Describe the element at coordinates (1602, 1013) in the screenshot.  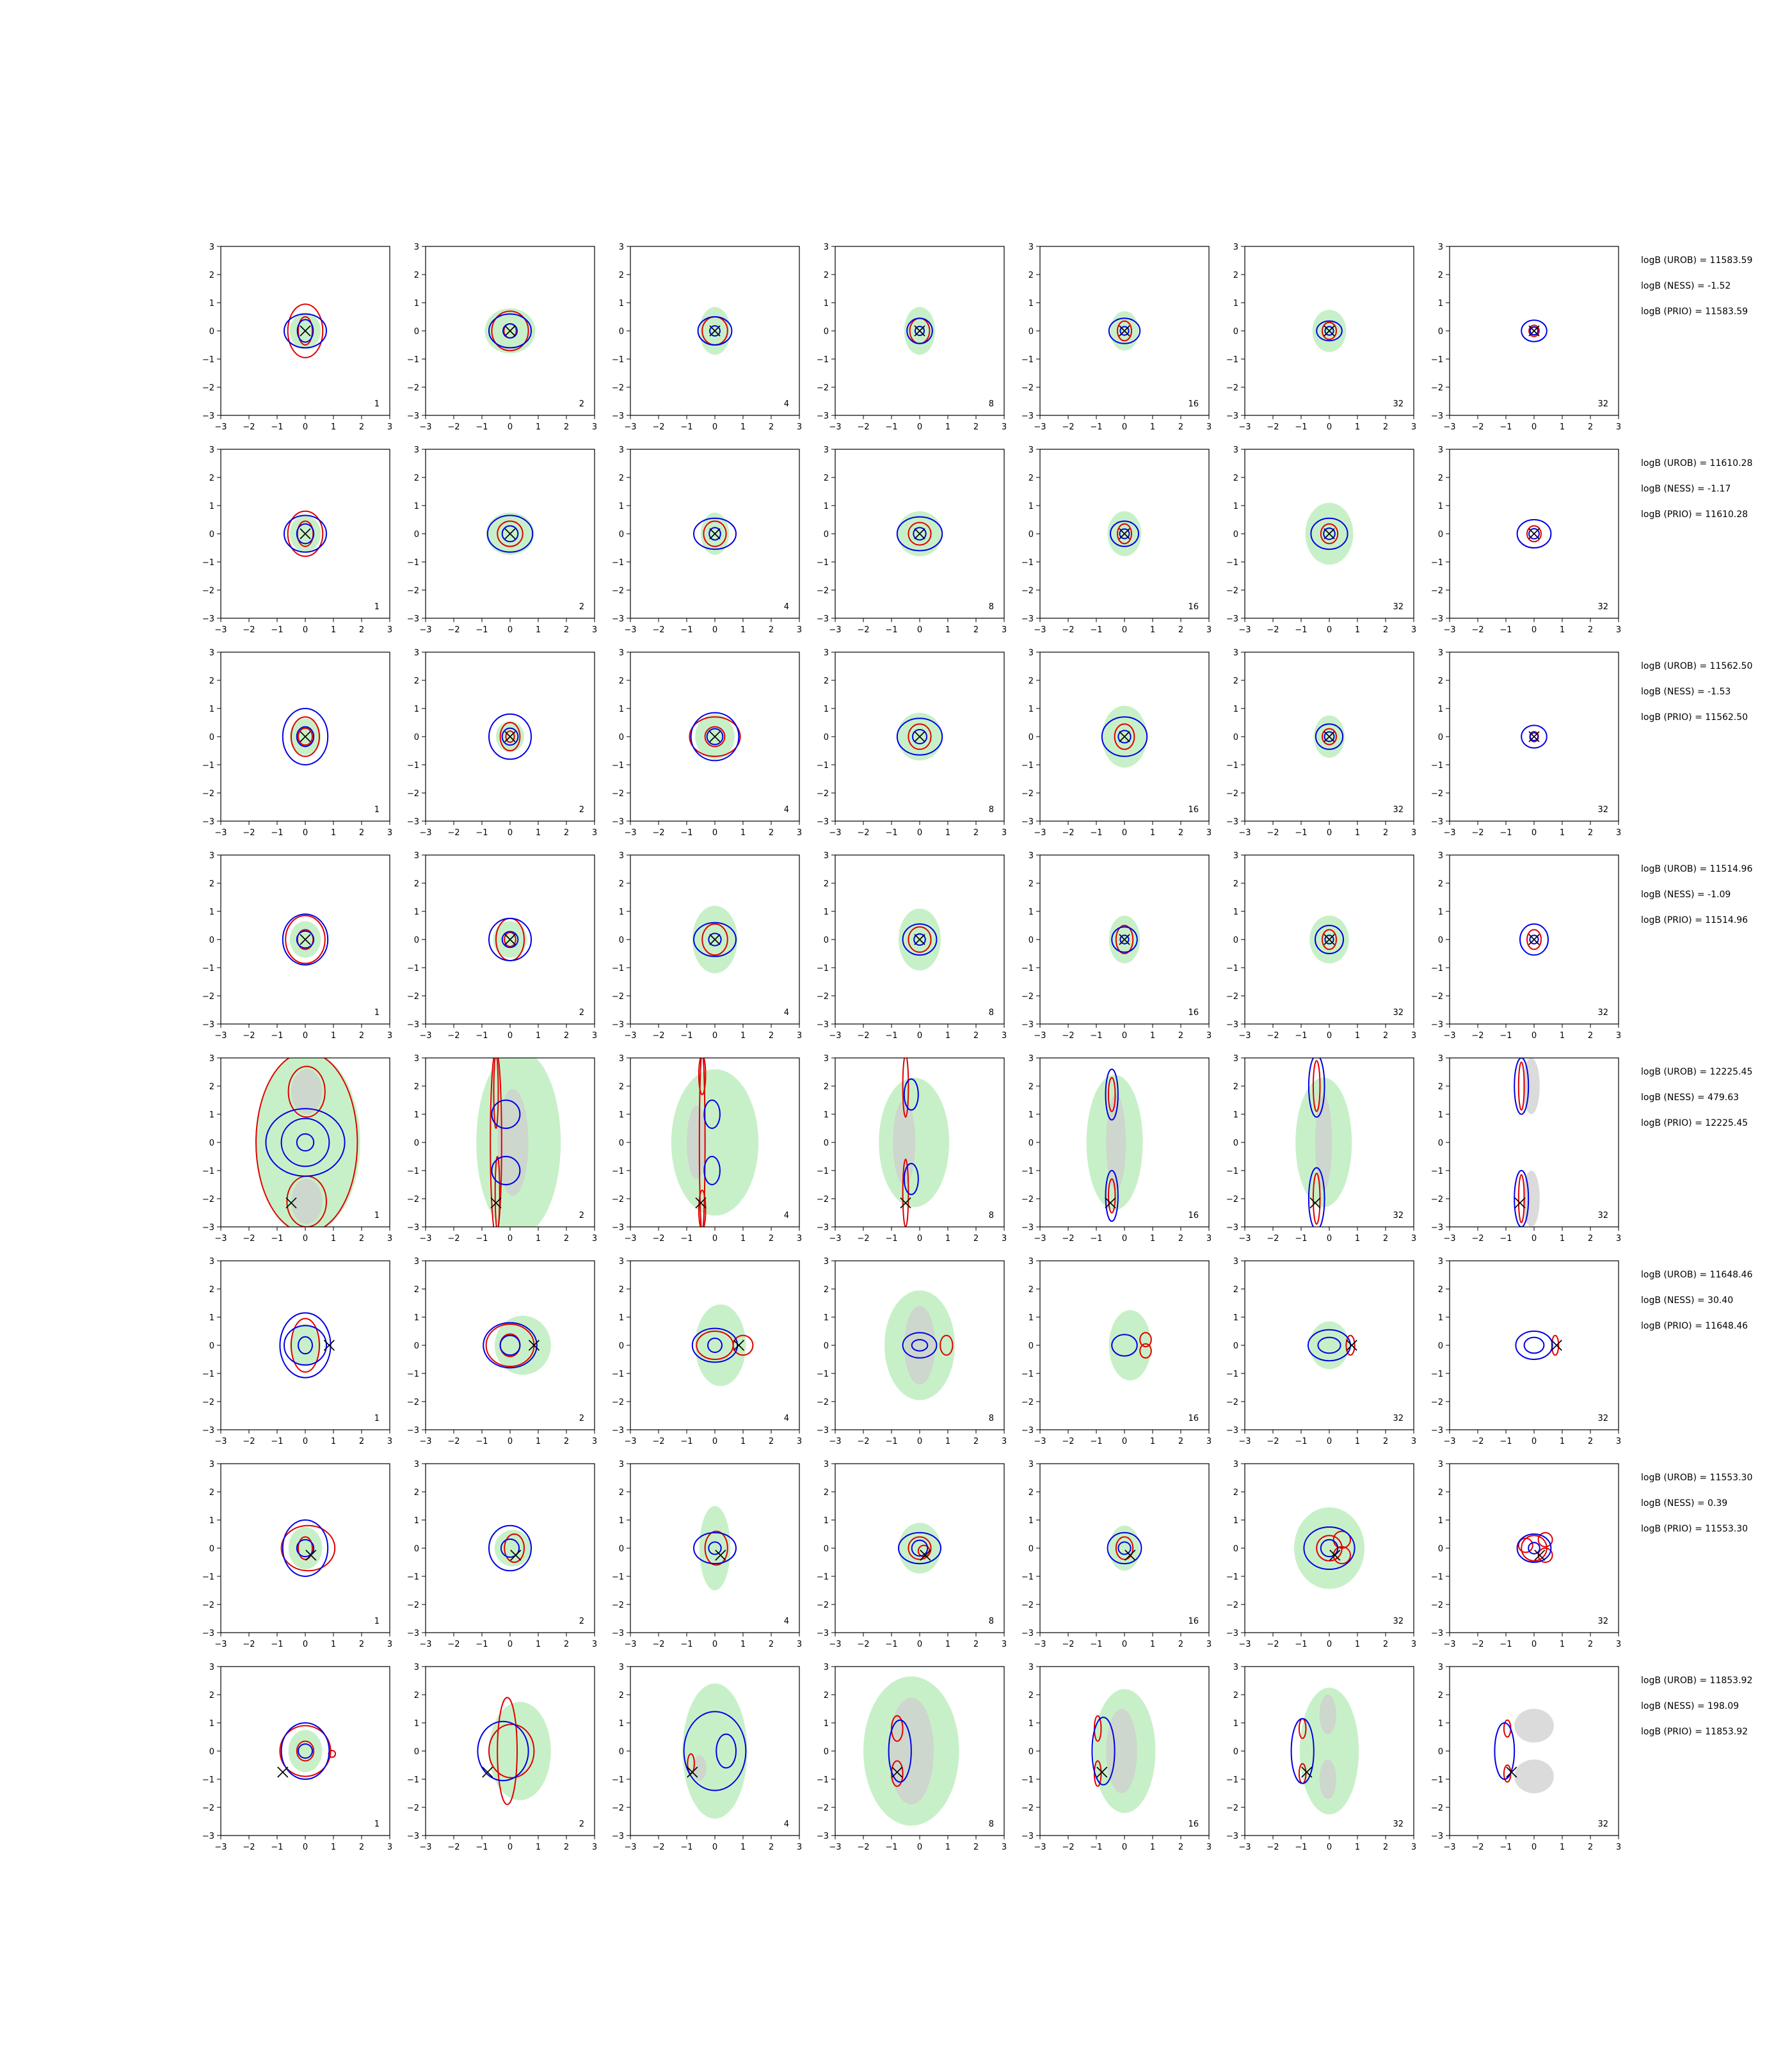
I see `panel-label: 32` at that location.